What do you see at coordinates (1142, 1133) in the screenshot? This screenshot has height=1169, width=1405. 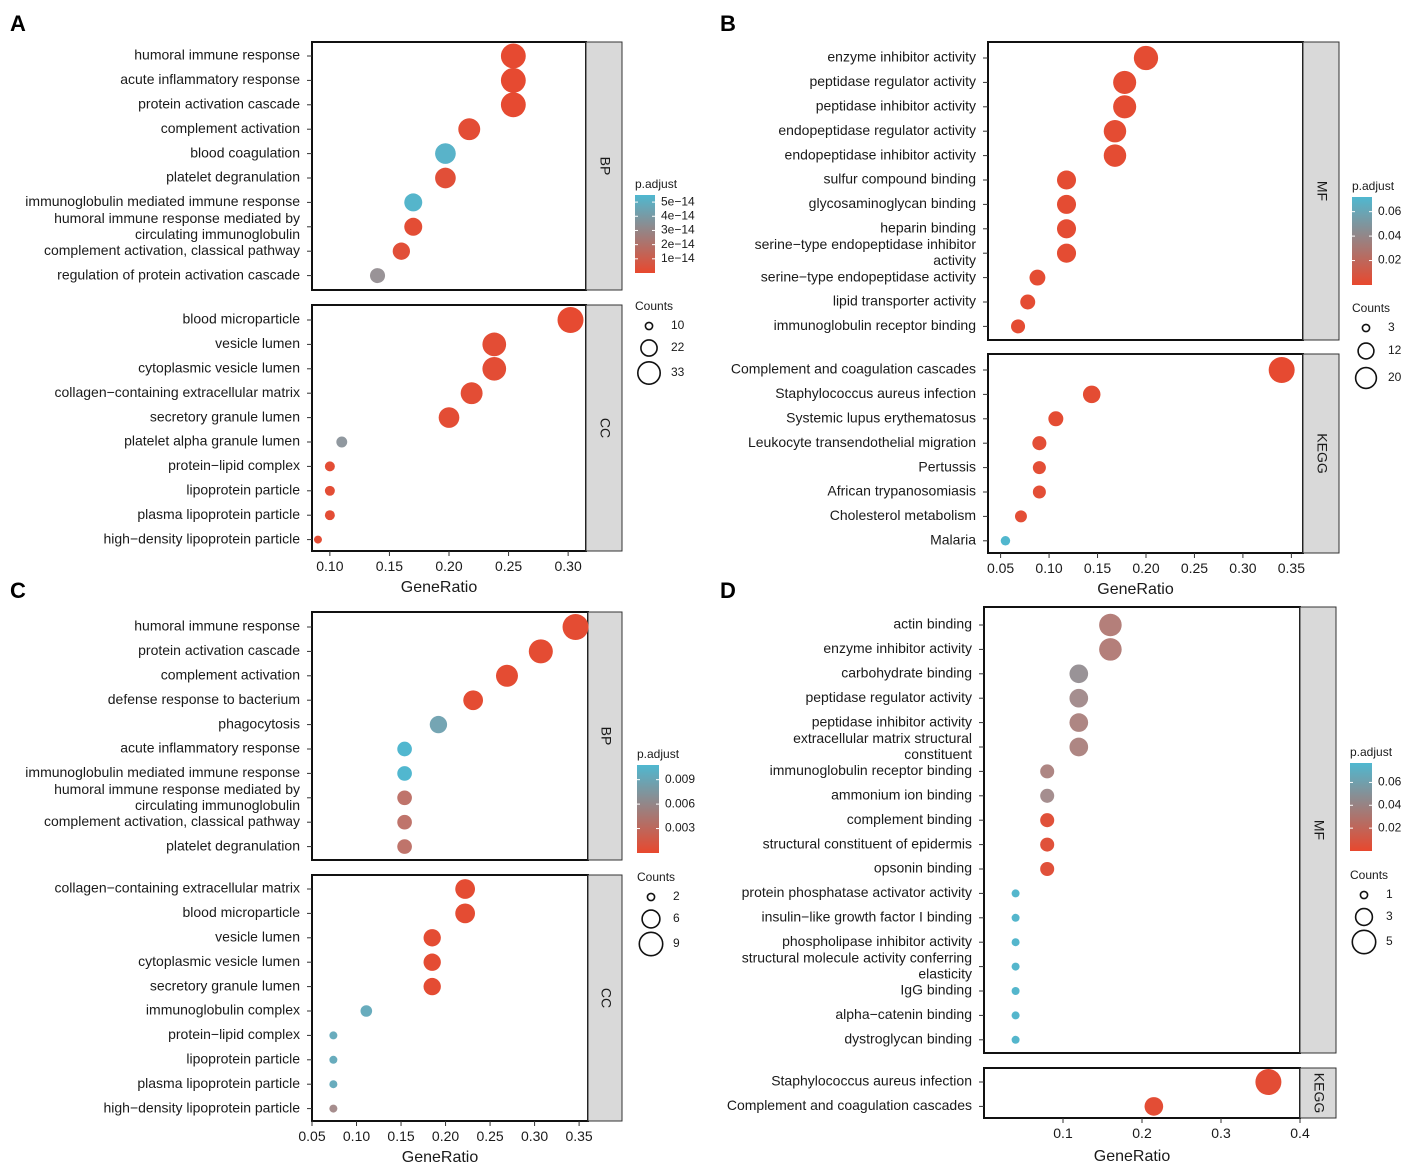 I see `x-tick-label: 0.2` at bounding box center [1142, 1133].